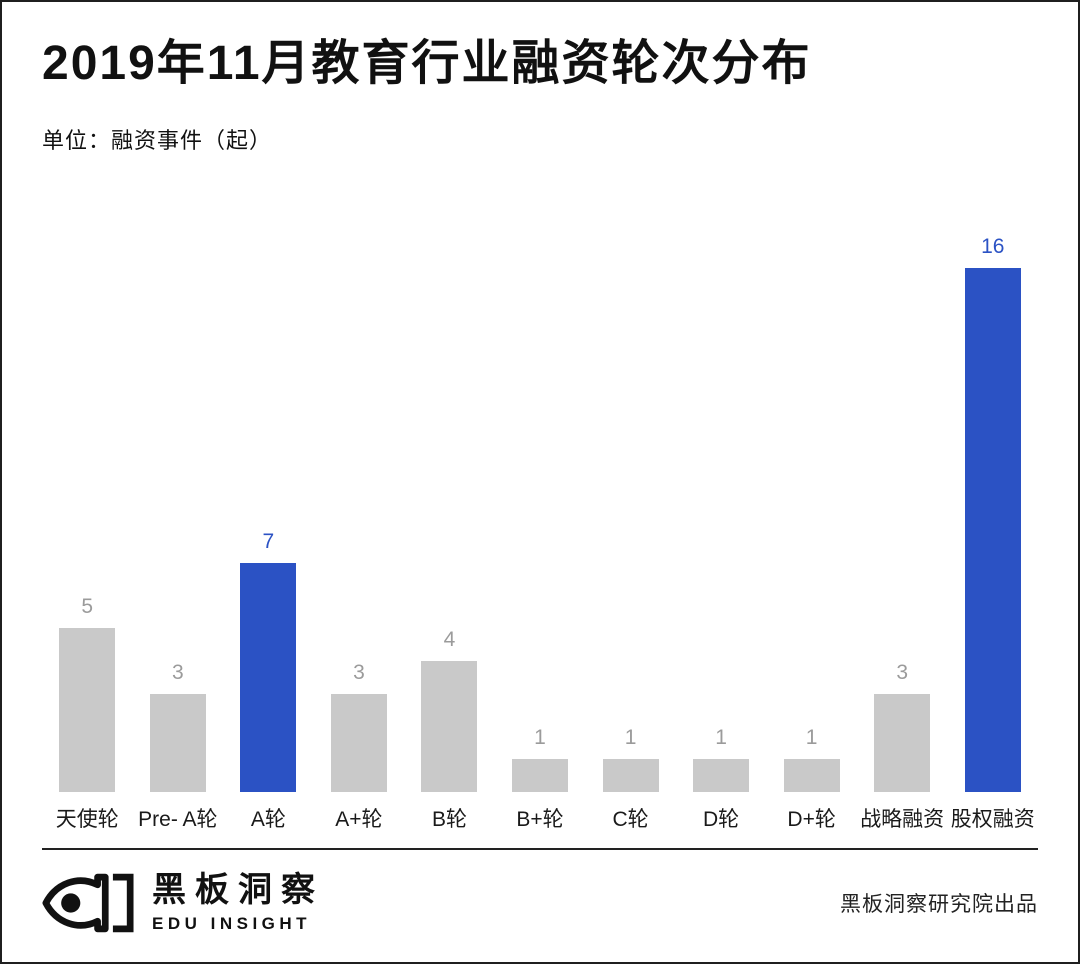 This screenshot has width=1080, height=964. I want to click on bar-value-label: 5, so click(87, 607).